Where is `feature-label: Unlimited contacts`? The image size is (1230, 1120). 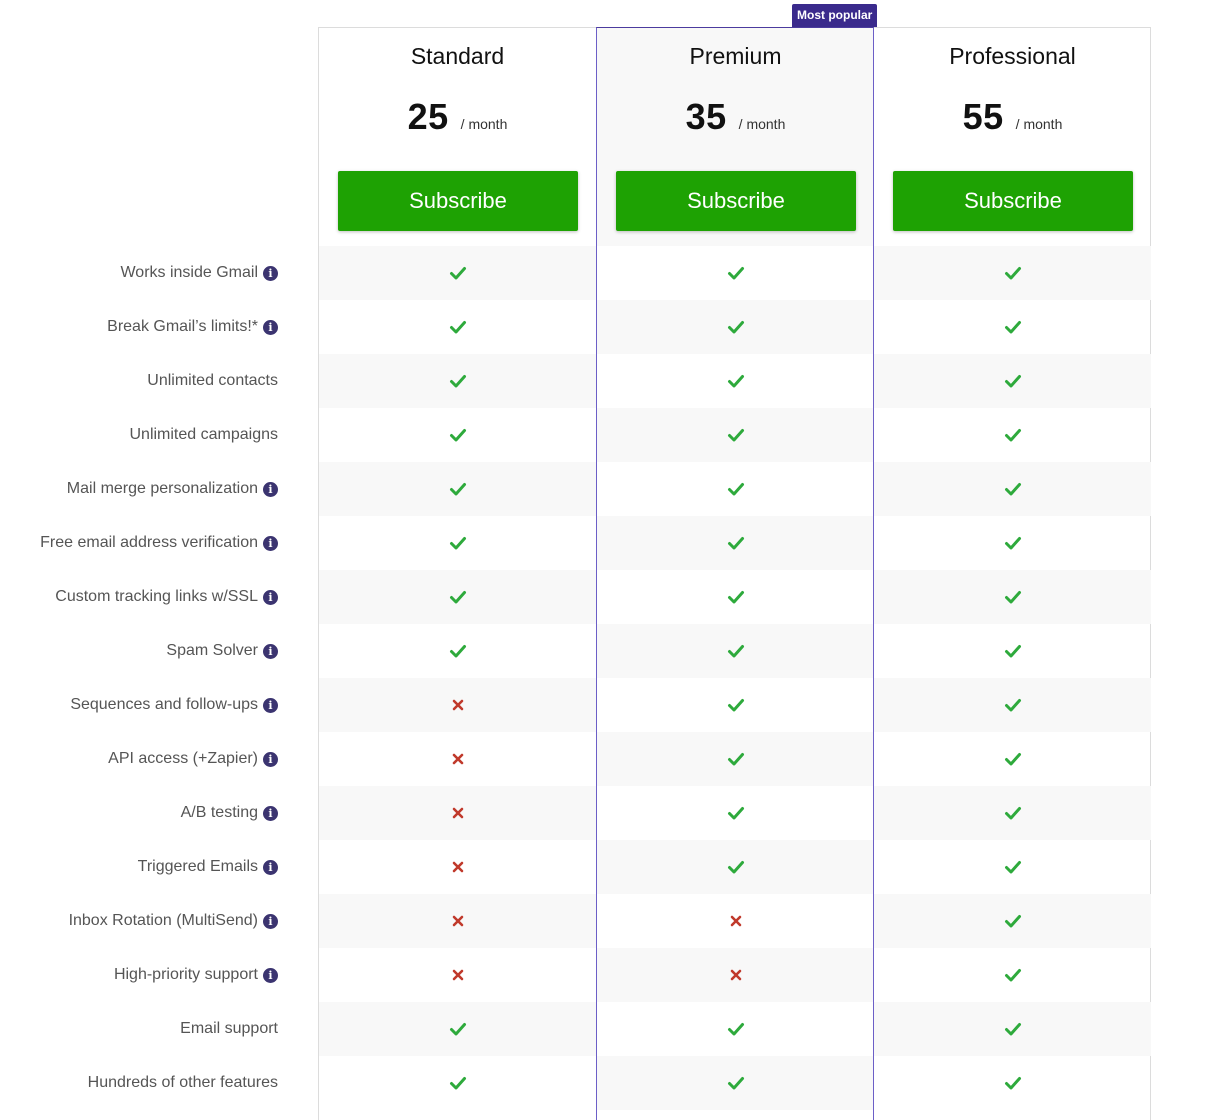 feature-label: Unlimited contacts is located at coordinates (212, 381).